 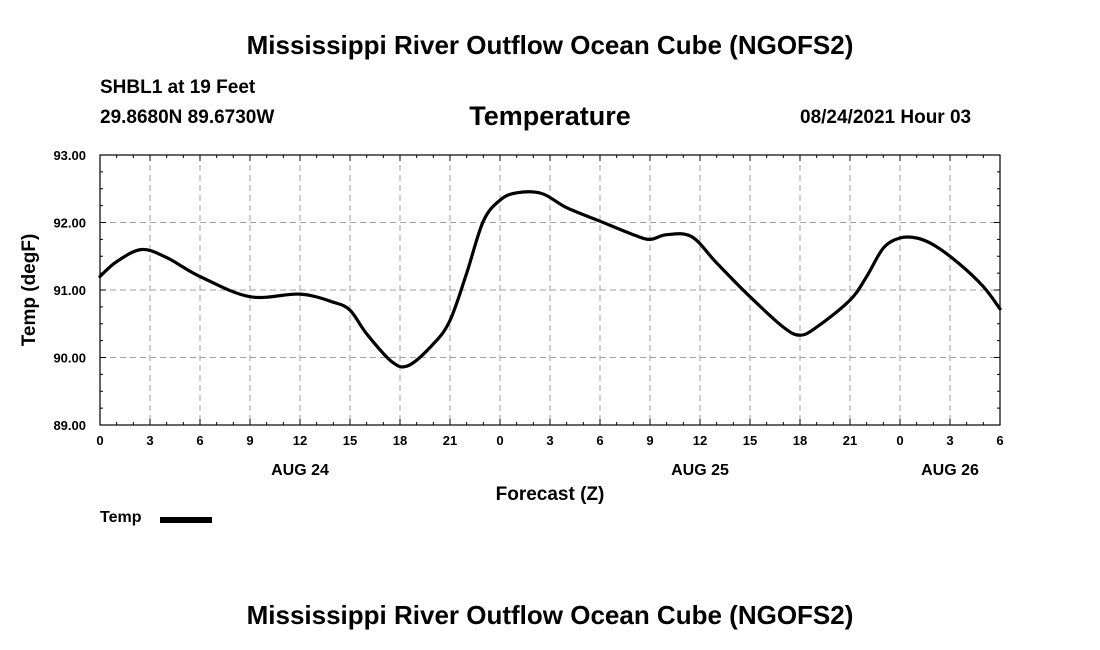 What do you see at coordinates (69, 155) in the screenshot?
I see `y-tick-label: 93.00` at bounding box center [69, 155].